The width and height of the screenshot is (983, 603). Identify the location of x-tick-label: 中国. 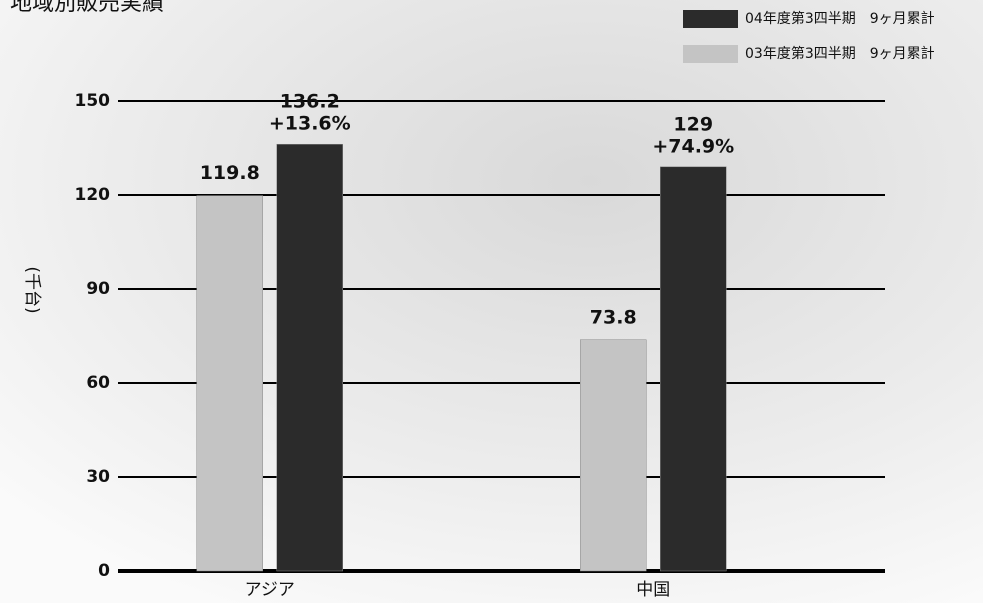
(653, 590).